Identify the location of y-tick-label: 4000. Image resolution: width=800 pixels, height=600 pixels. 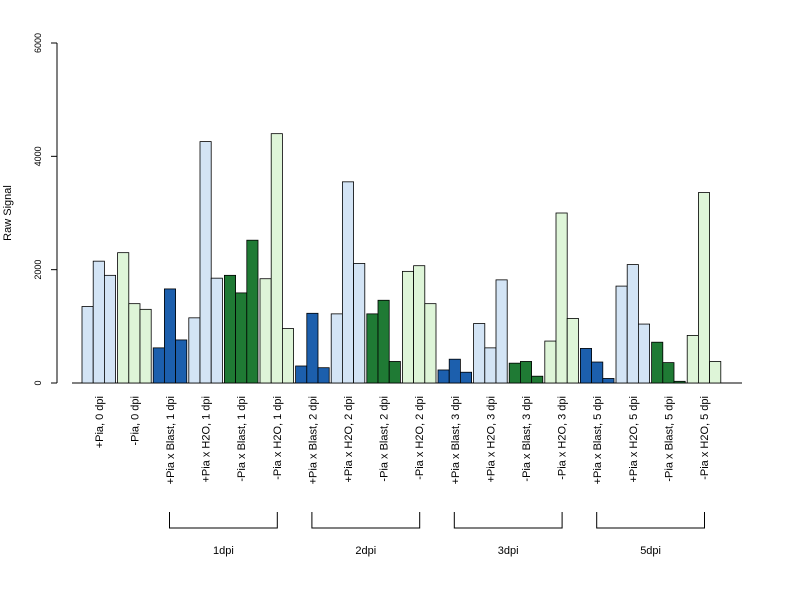
(38, 156).